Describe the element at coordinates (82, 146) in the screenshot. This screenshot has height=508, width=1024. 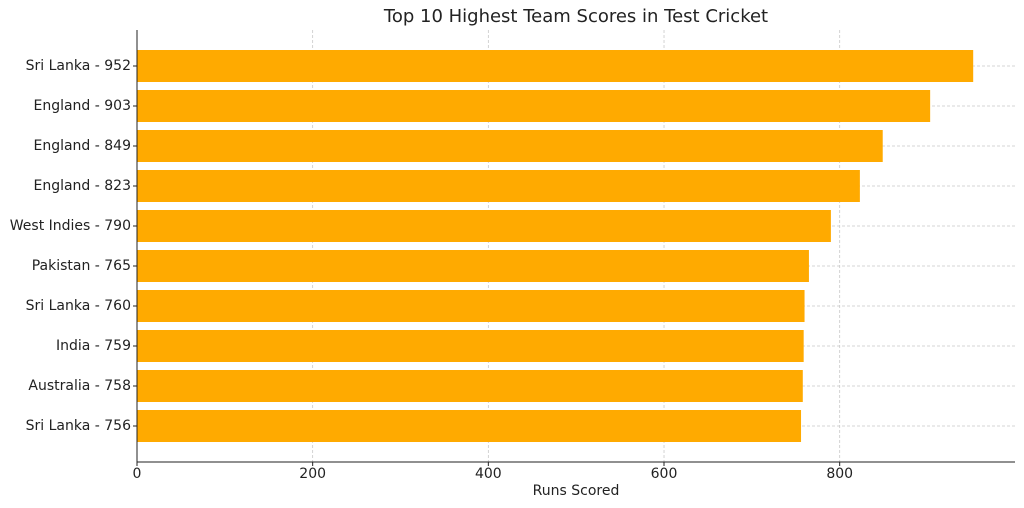
I see `y-tick-label: England - 849` at that location.